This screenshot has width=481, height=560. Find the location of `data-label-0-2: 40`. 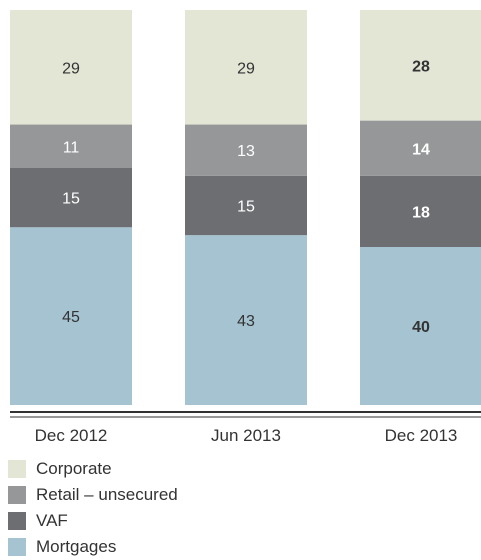

data-label-0-2: 40 is located at coordinates (421, 327).